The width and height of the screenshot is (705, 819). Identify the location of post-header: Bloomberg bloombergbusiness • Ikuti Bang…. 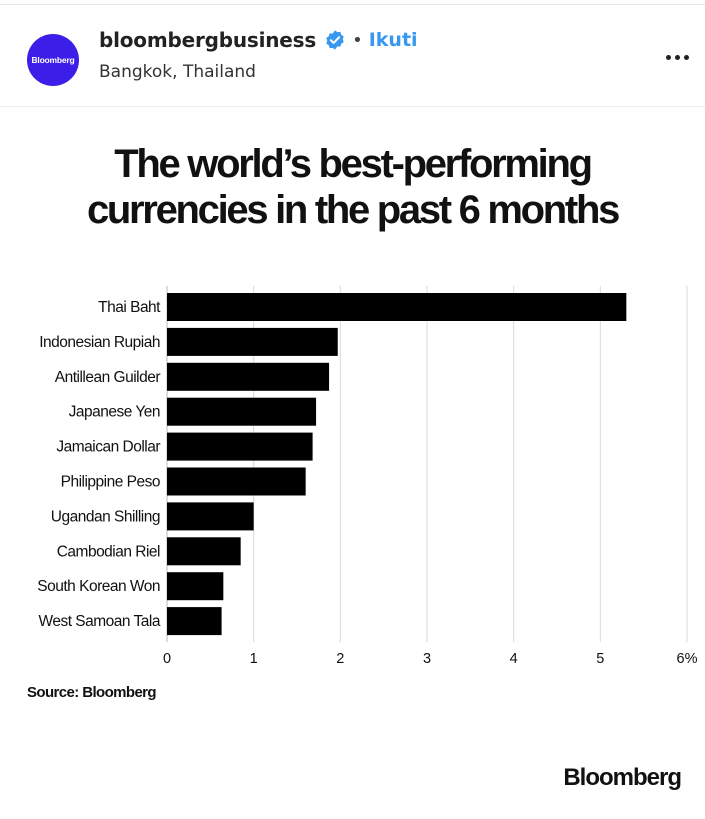
(352, 56).